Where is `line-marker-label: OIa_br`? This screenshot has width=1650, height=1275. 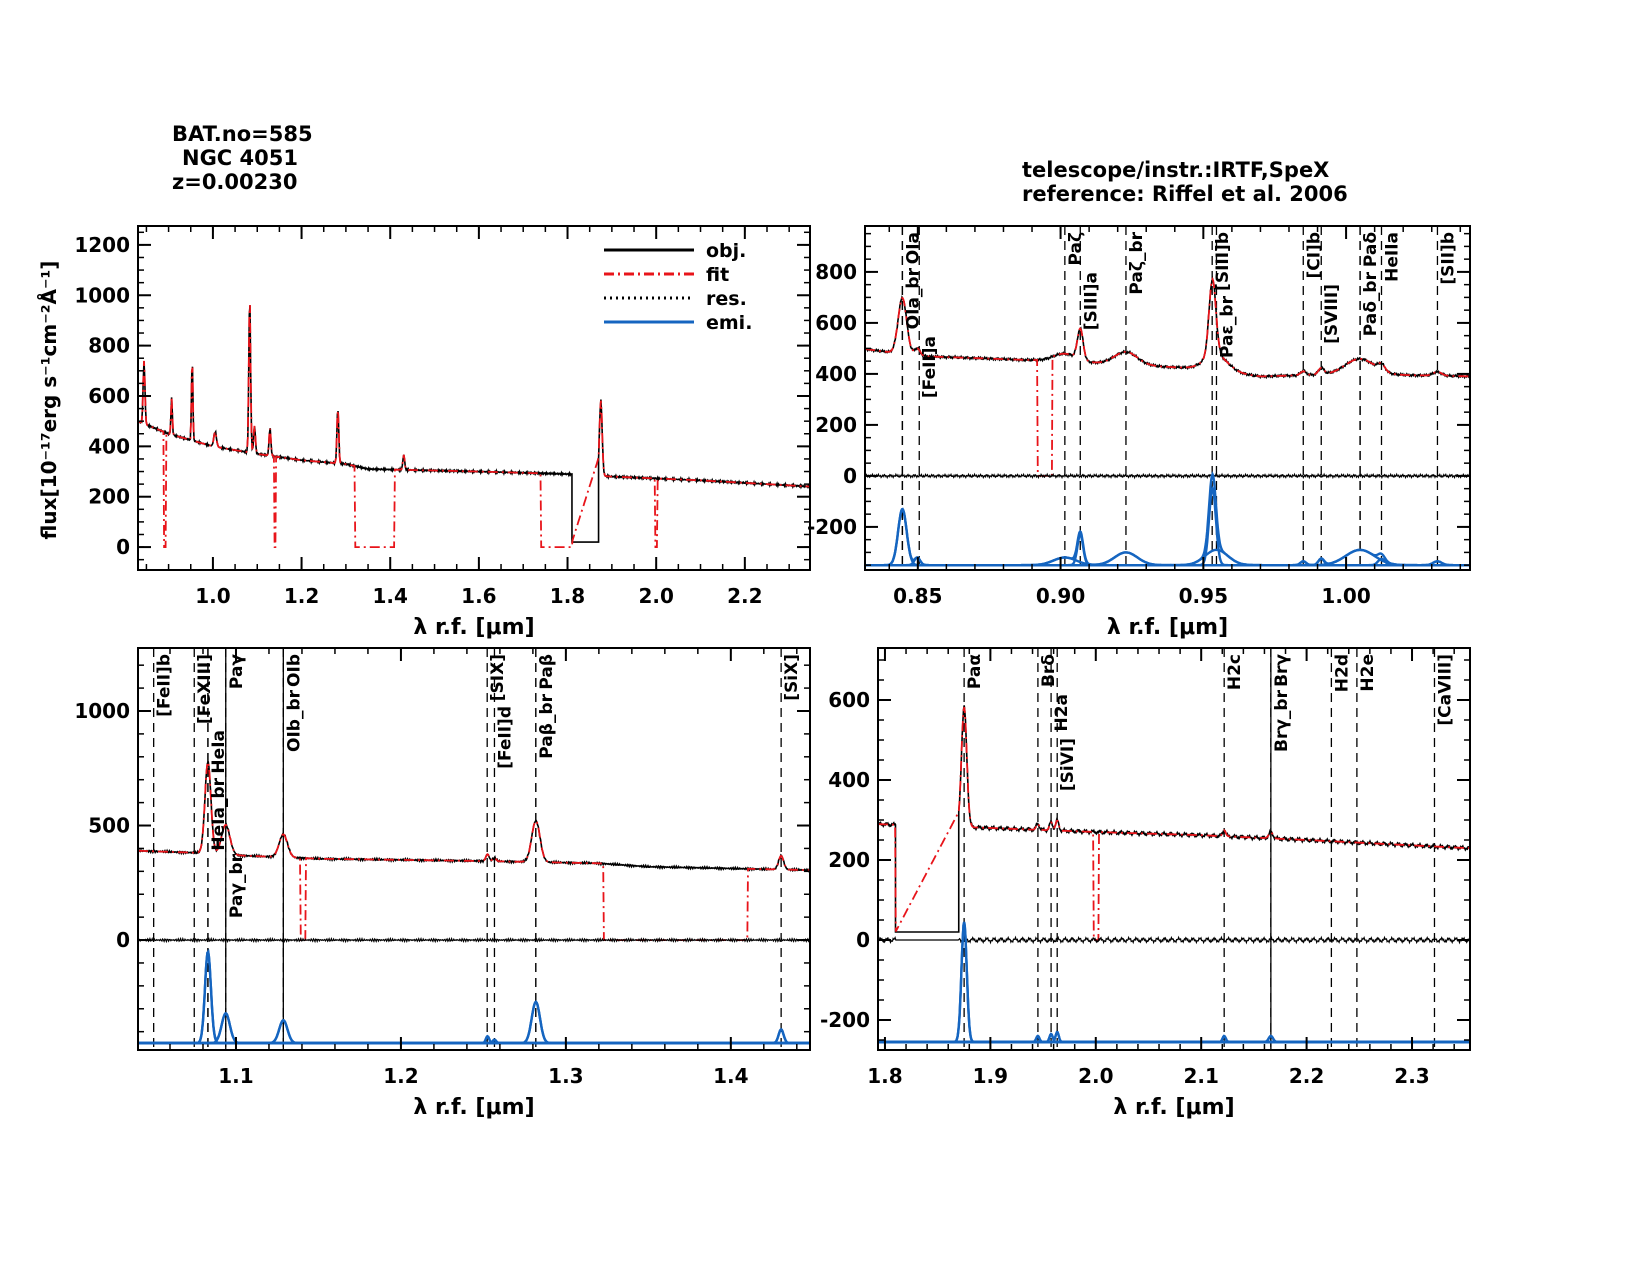 line-marker-label: OIa_br is located at coordinates (913, 298).